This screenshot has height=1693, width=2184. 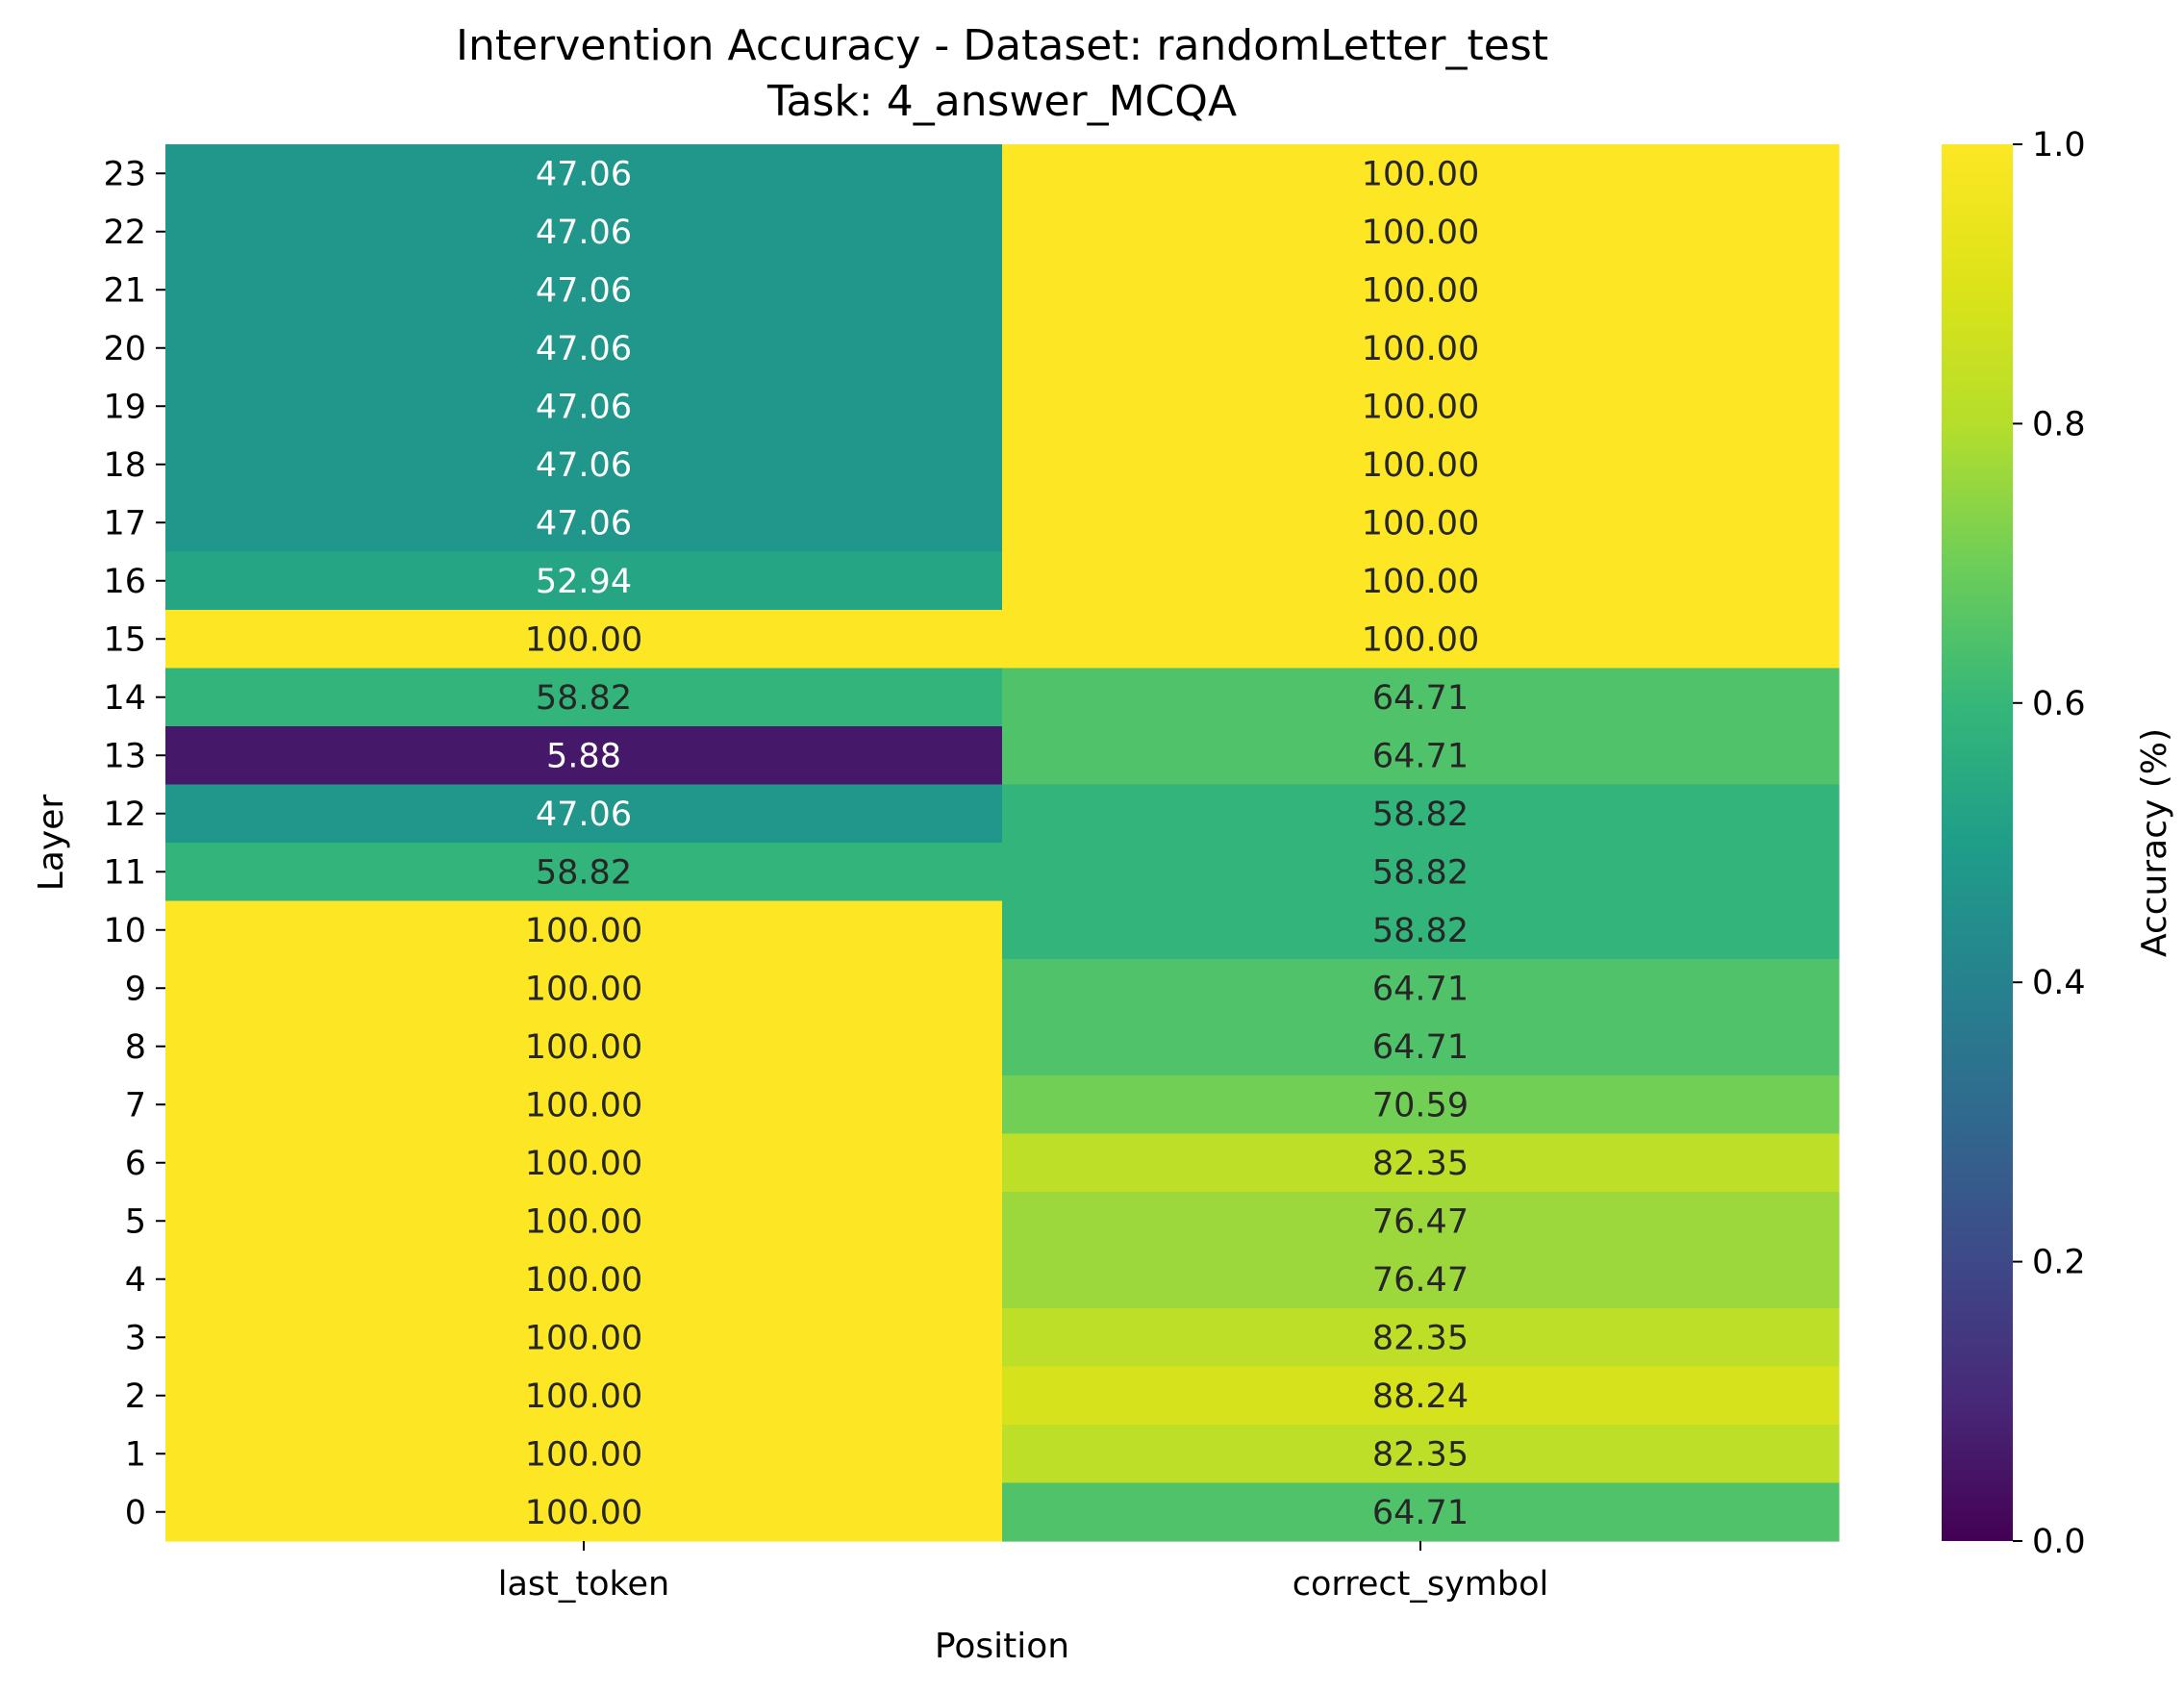 I want to click on x-axis-ticks: last_token correct_symbol, so click(x=1023, y=1572).